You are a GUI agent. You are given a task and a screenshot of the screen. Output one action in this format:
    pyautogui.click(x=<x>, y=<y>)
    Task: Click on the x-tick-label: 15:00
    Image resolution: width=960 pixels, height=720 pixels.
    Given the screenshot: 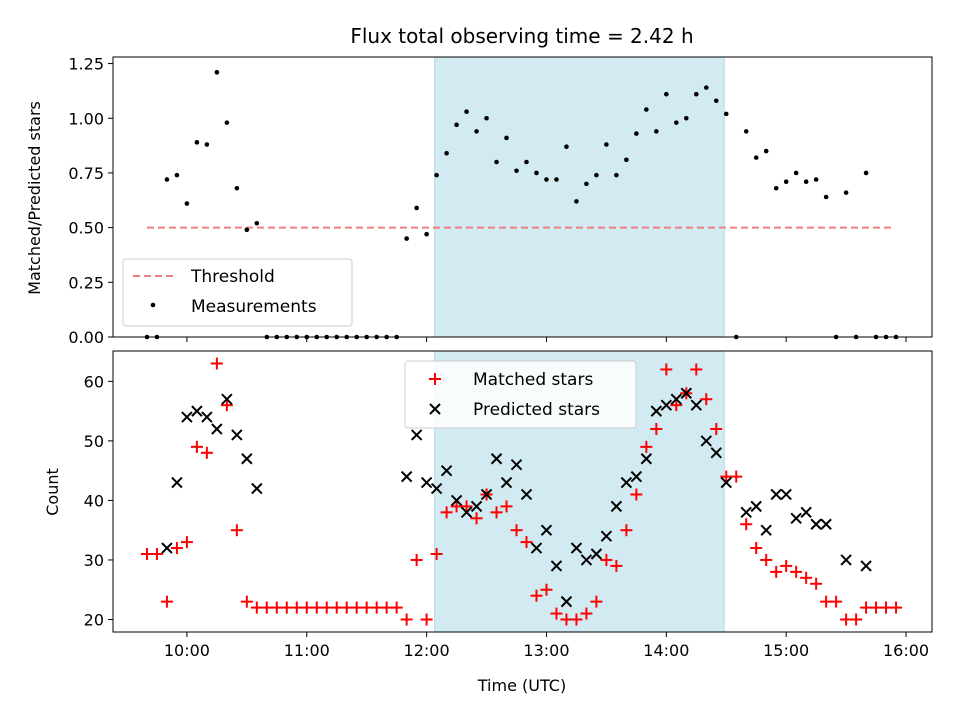 What is the action you would take?
    pyautogui.click(x=786, y=650)
    